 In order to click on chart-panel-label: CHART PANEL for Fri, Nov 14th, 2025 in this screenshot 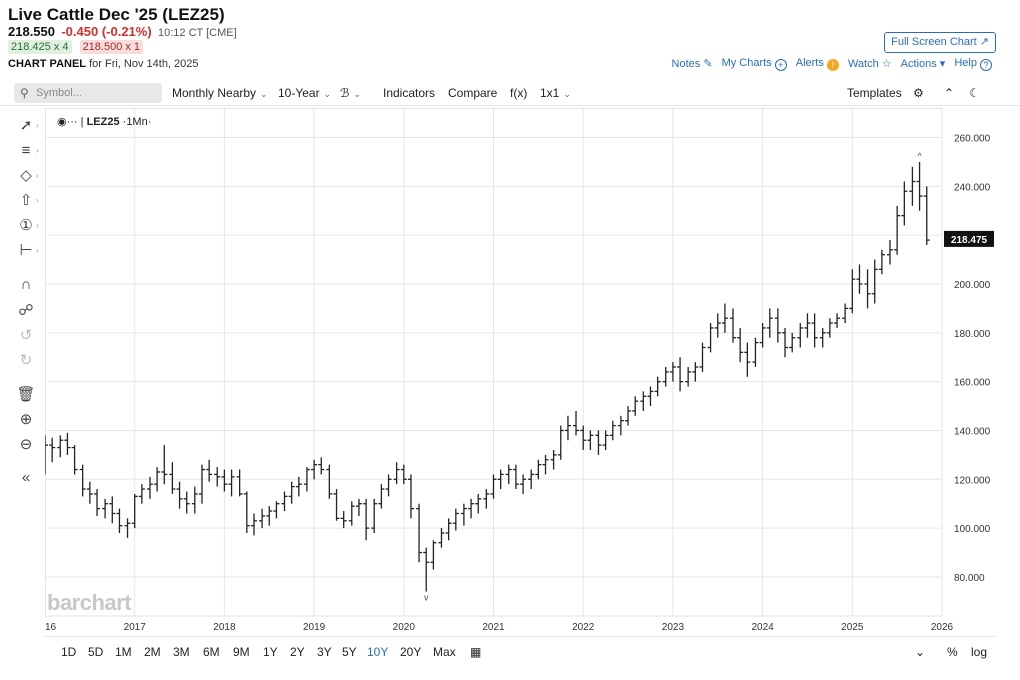, I will do `click(103, 64)`.